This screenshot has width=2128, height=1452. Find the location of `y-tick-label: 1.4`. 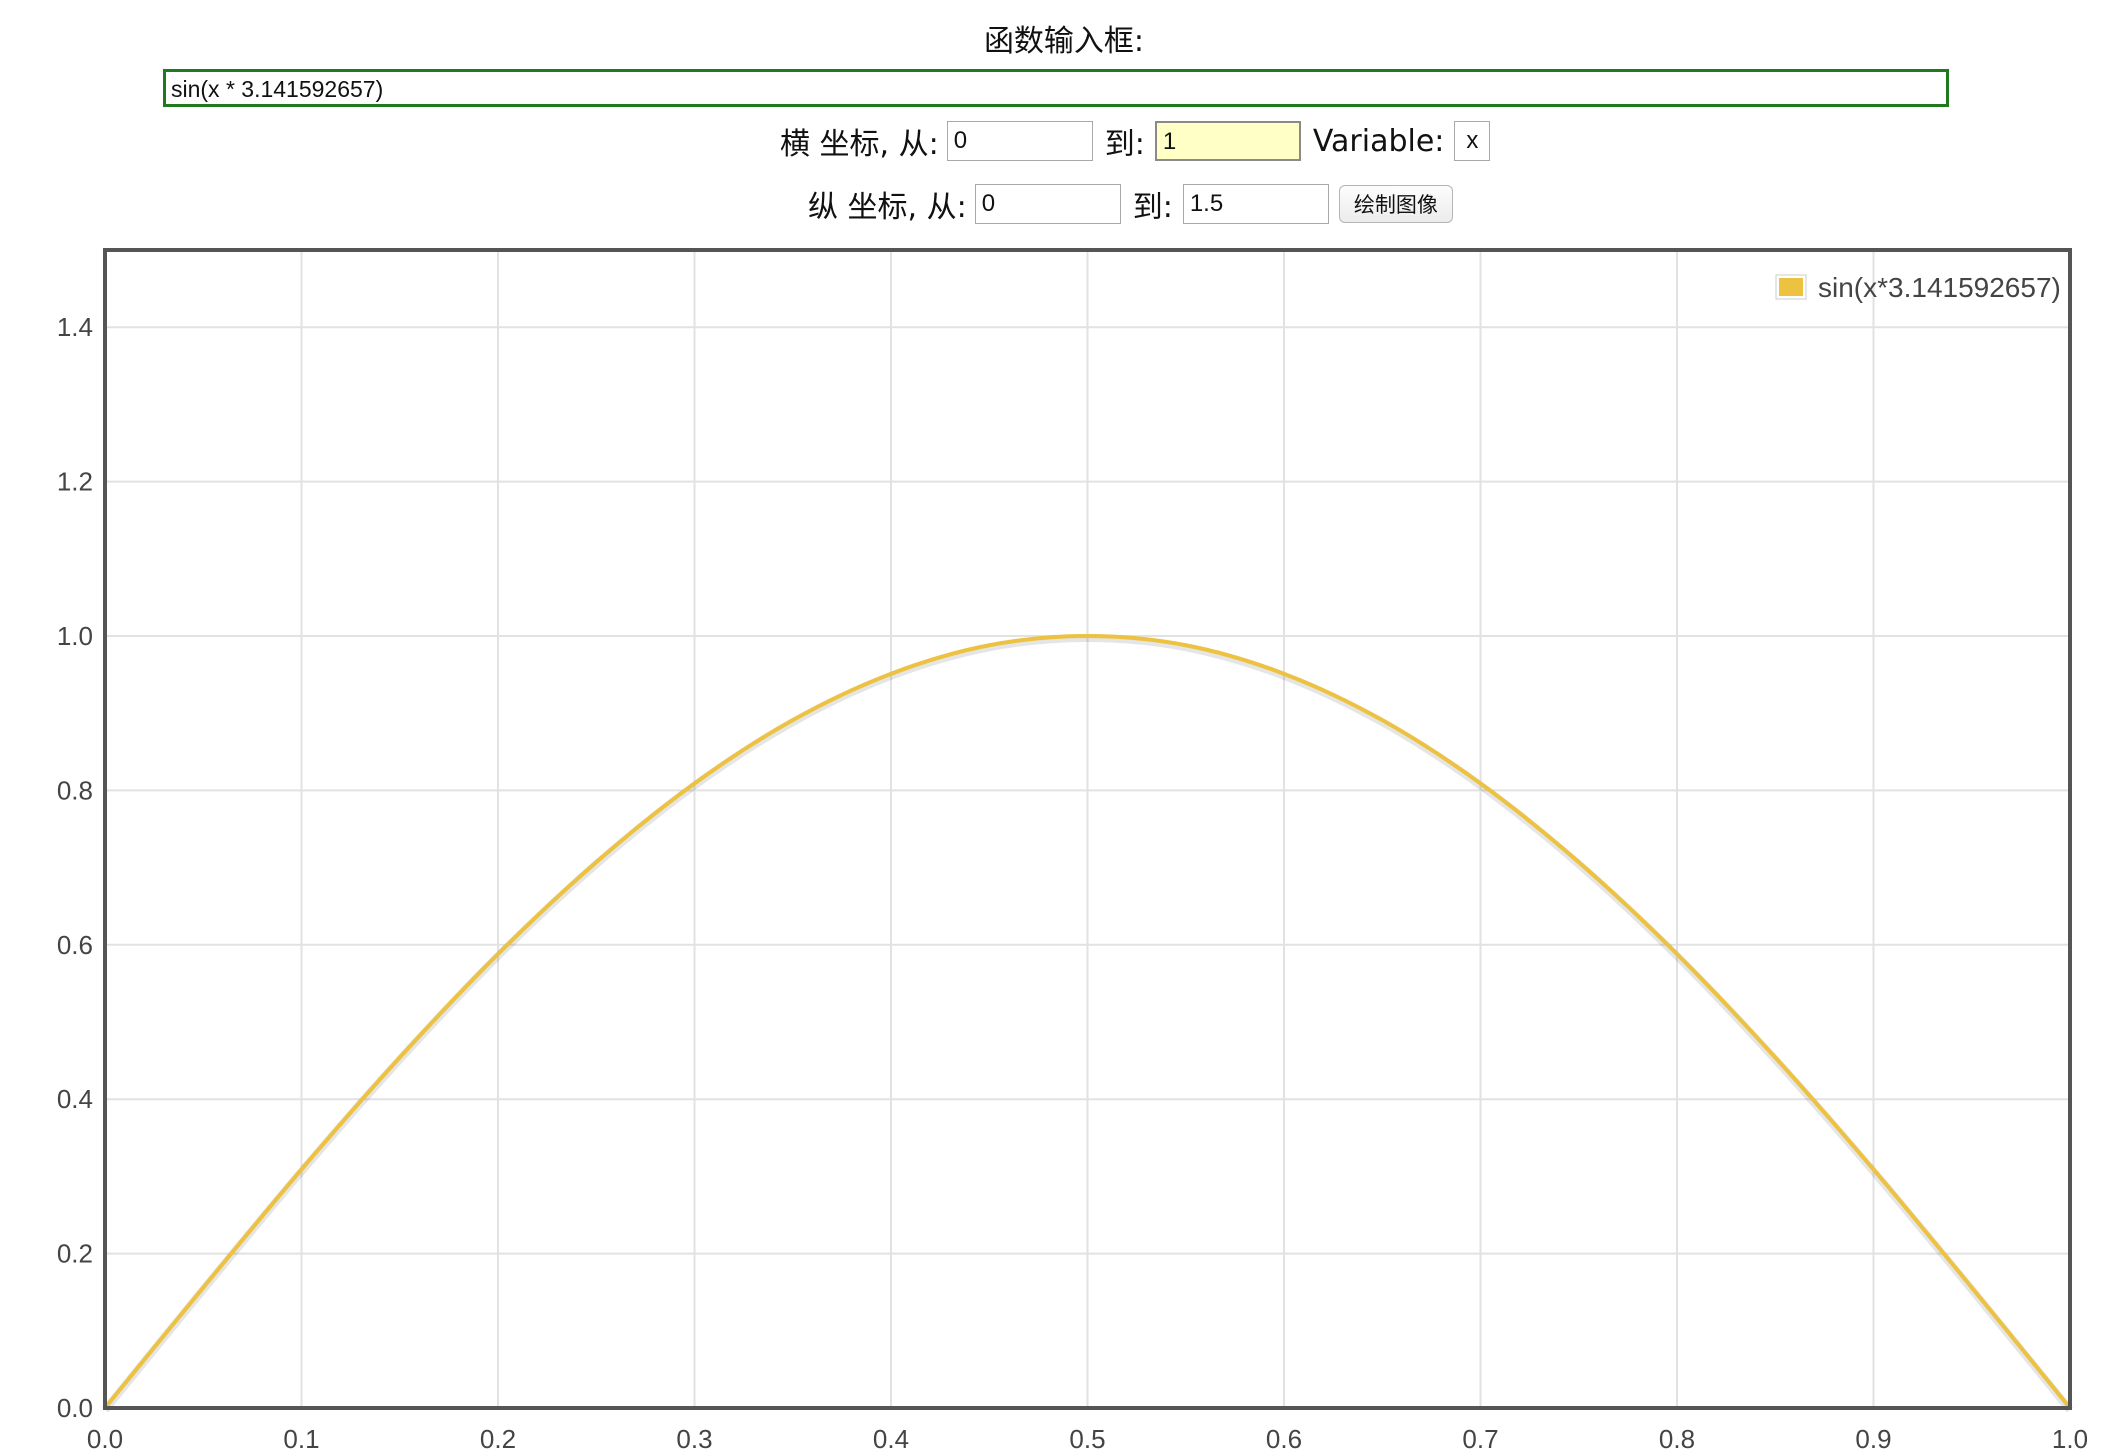

y-tick-label: 1.4 is located at coordinates (75, 327).